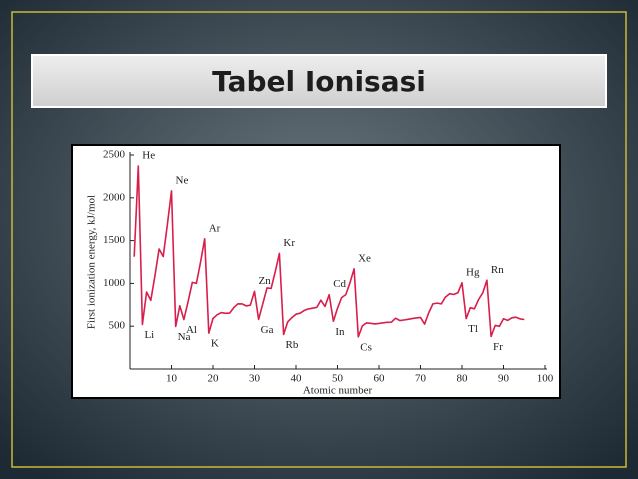  What do you see at coordinates (292, 345) in the screenshot?
I see `element-label: Rb` at bounding box center [292, 345].